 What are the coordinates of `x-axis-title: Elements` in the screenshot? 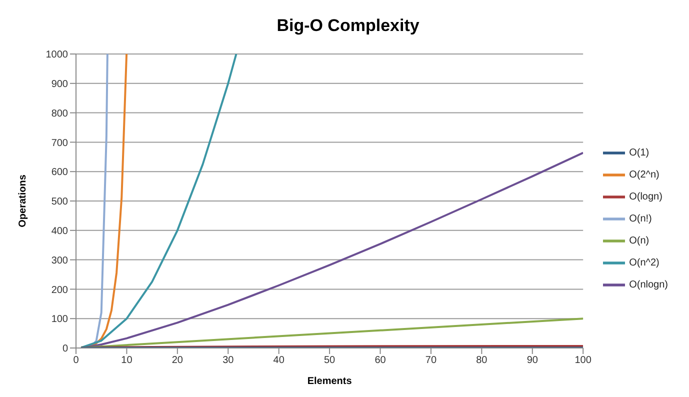 It's located at (329, 381).